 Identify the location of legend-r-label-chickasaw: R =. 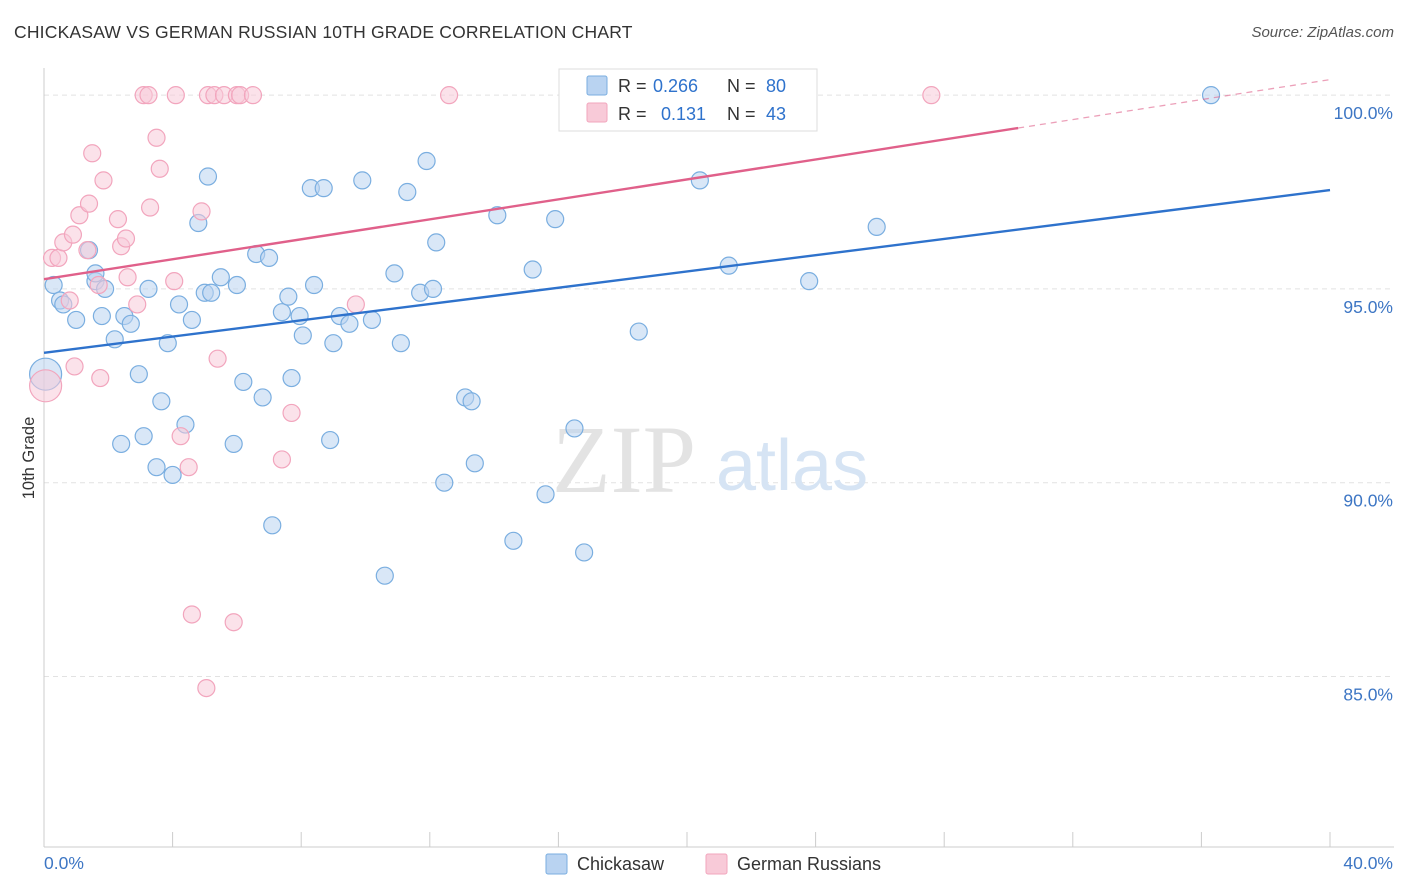
(632, 86).